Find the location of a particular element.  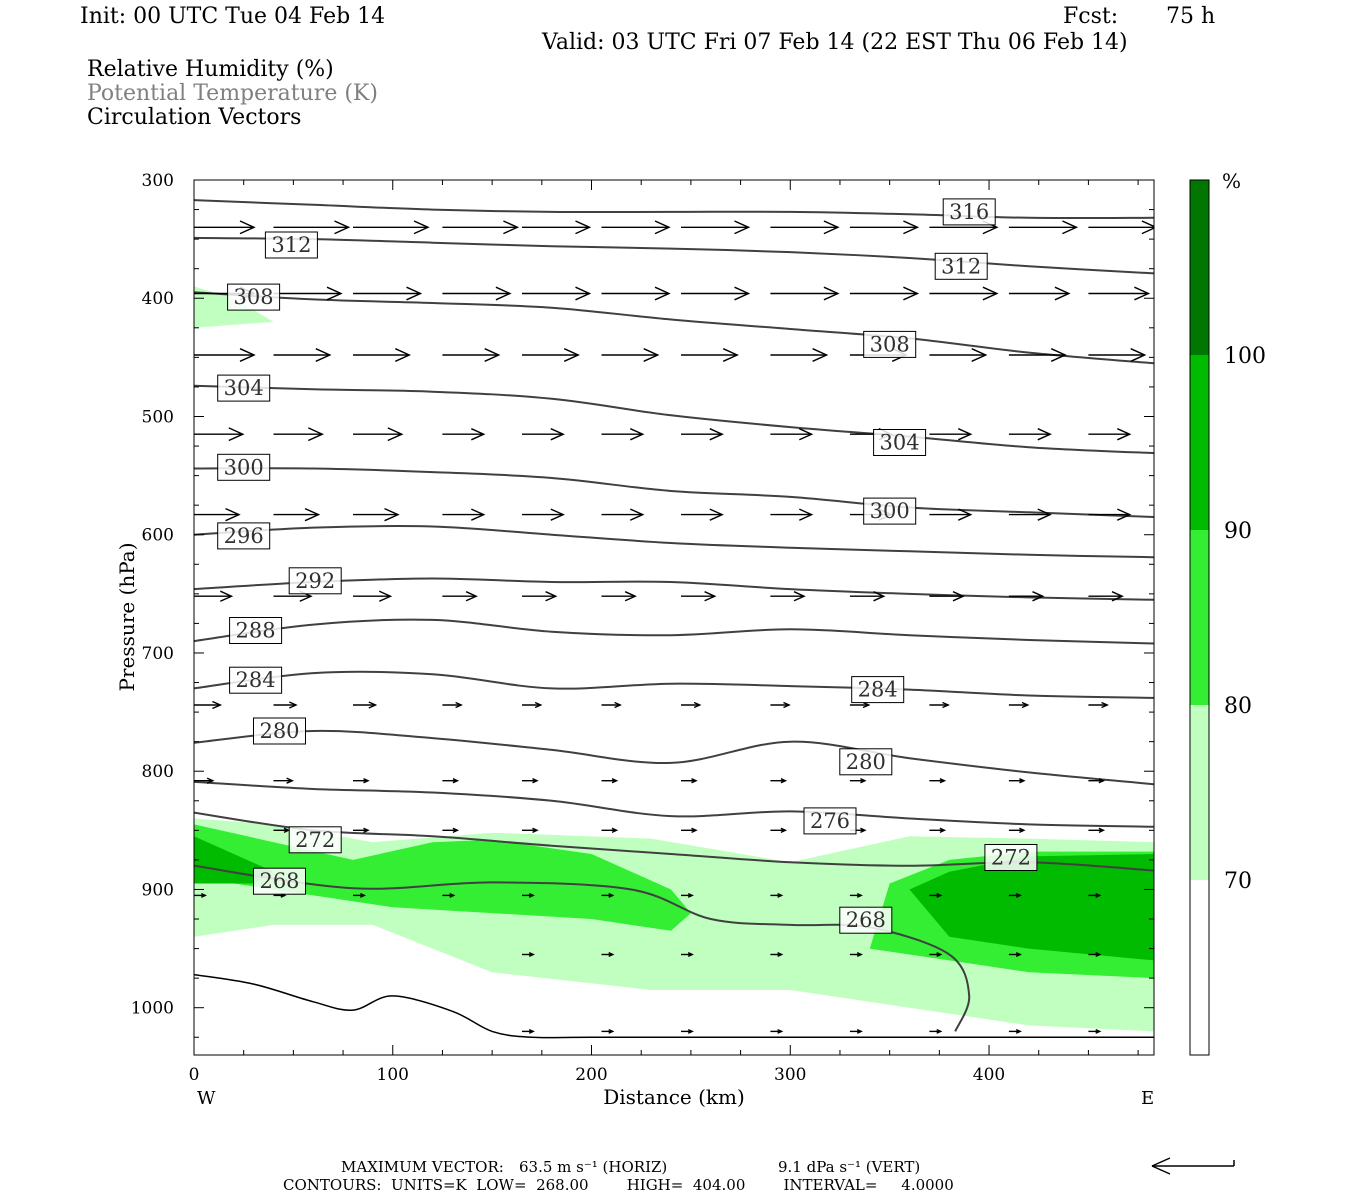

isentrope-label: 272 is located at coordinates (1011, 857).